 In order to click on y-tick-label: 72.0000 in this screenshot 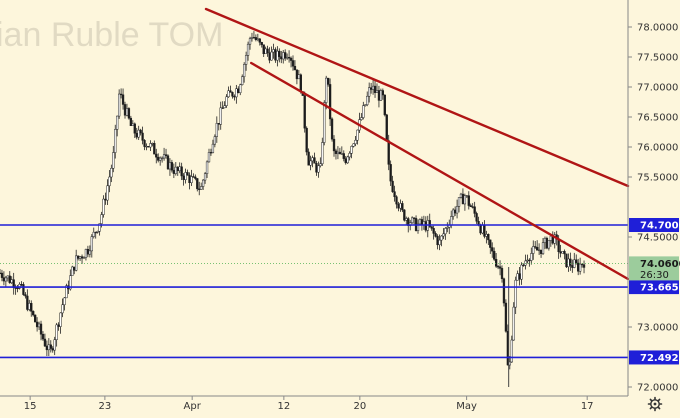, I will do `click(657, 388)`.